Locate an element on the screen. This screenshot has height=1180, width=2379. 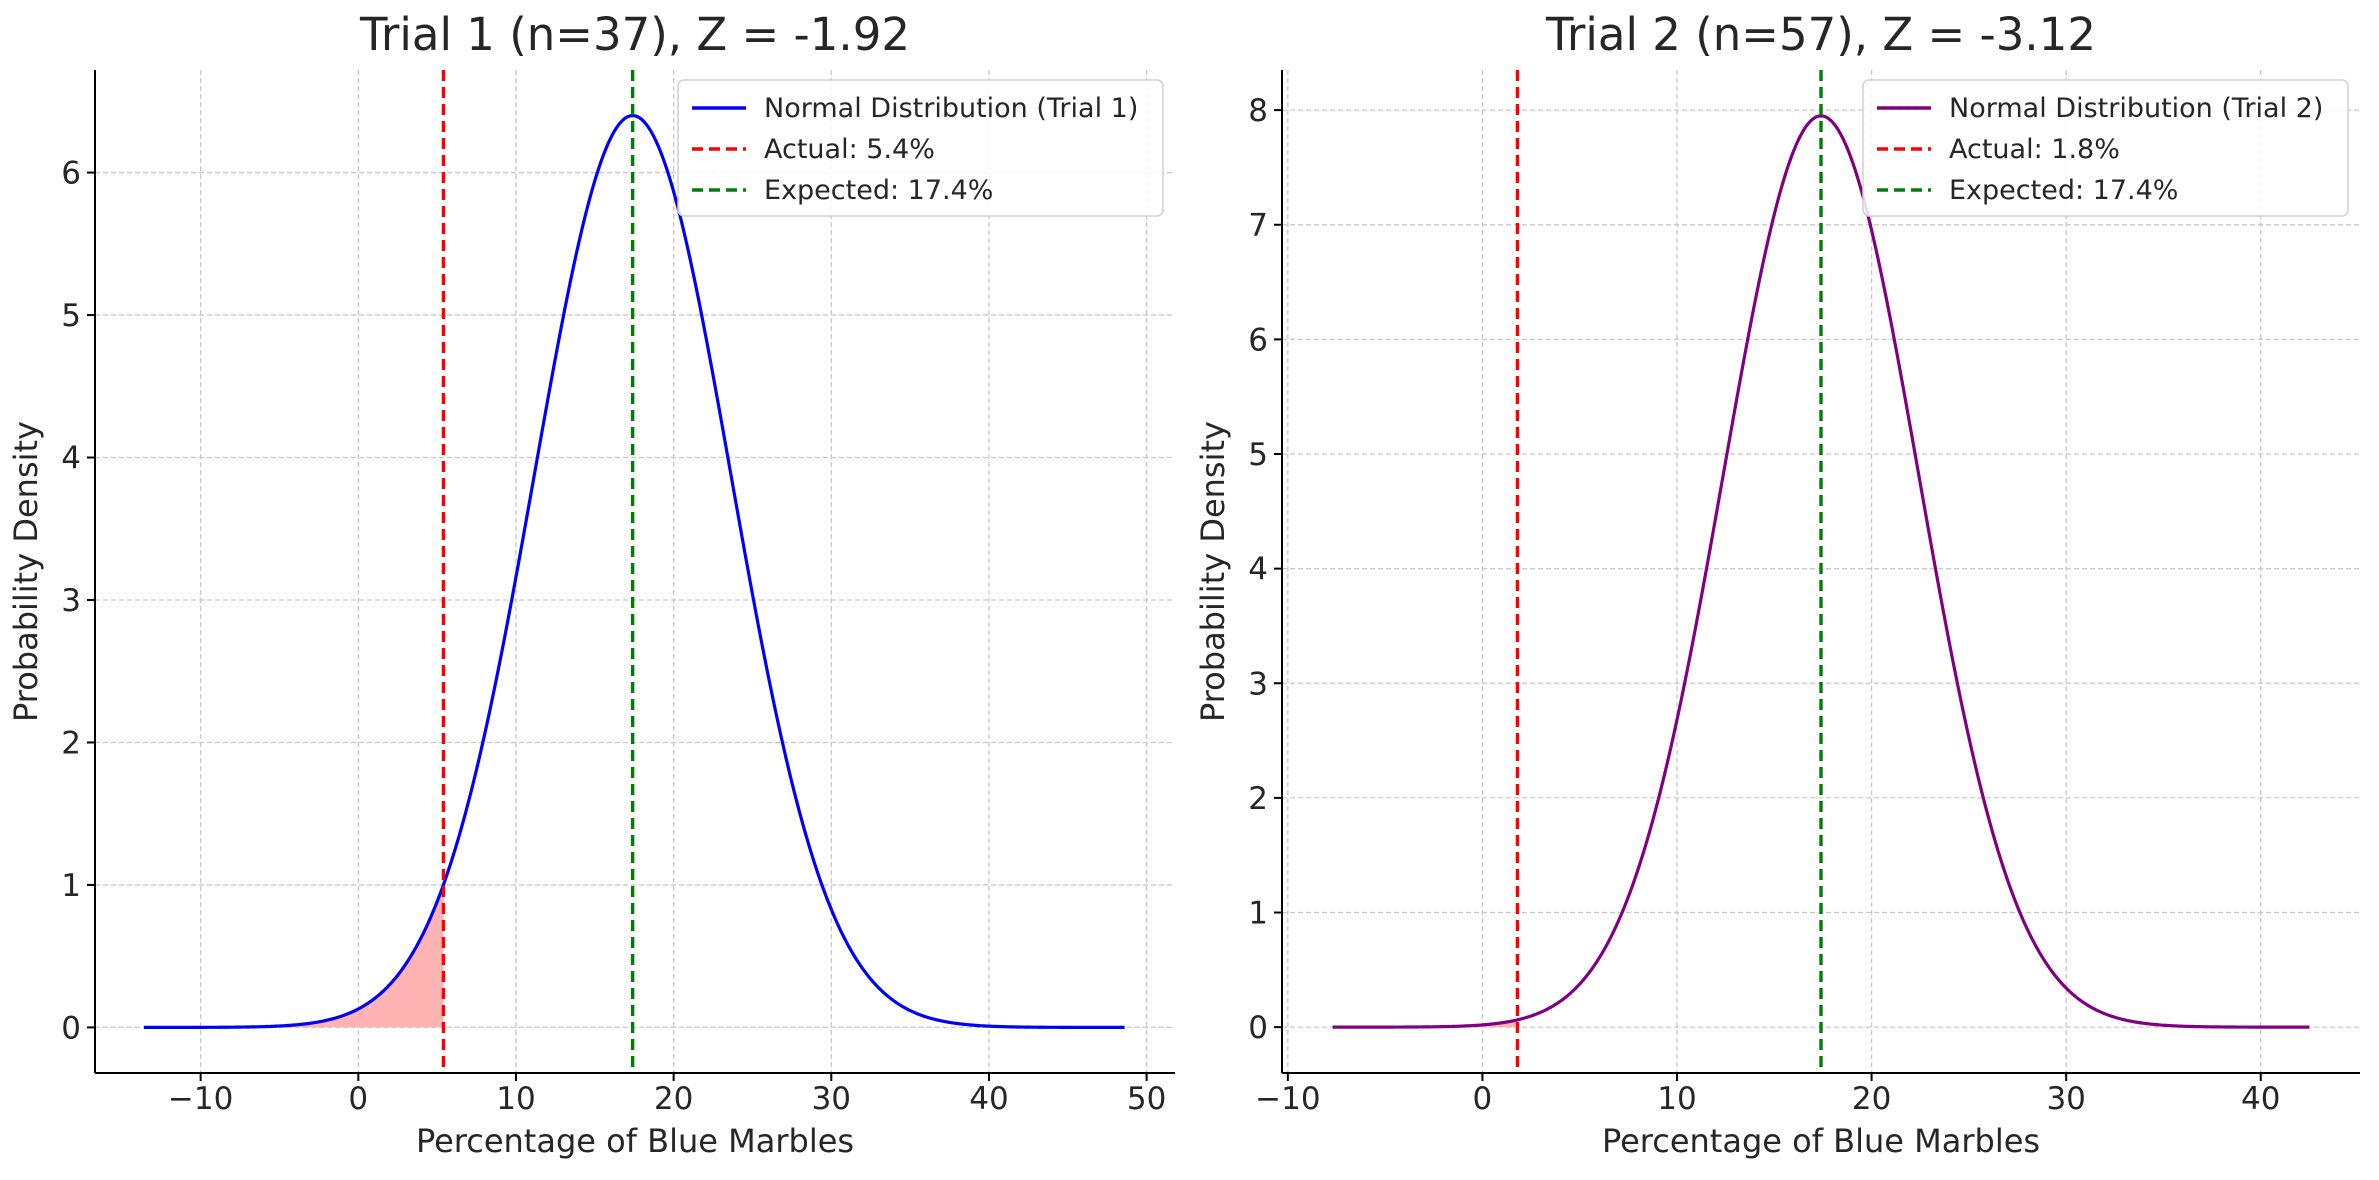
chart-title: Trial 1 (n=37), Z = -1.92 is located at coordinates (634, 34).